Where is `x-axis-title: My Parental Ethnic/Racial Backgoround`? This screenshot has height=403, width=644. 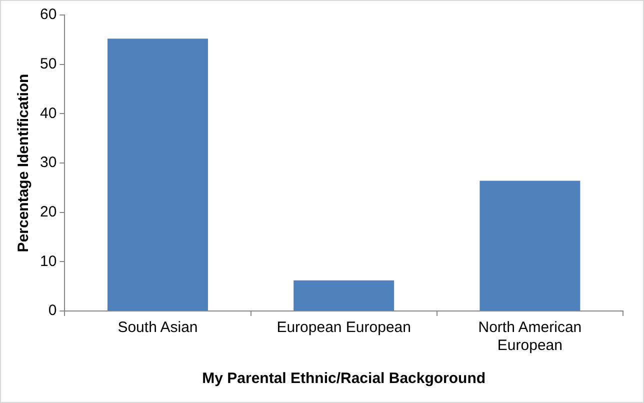 x-axis-title: My Parental Ethnic/Racial Backgoround is located at coordinates (344, 379).